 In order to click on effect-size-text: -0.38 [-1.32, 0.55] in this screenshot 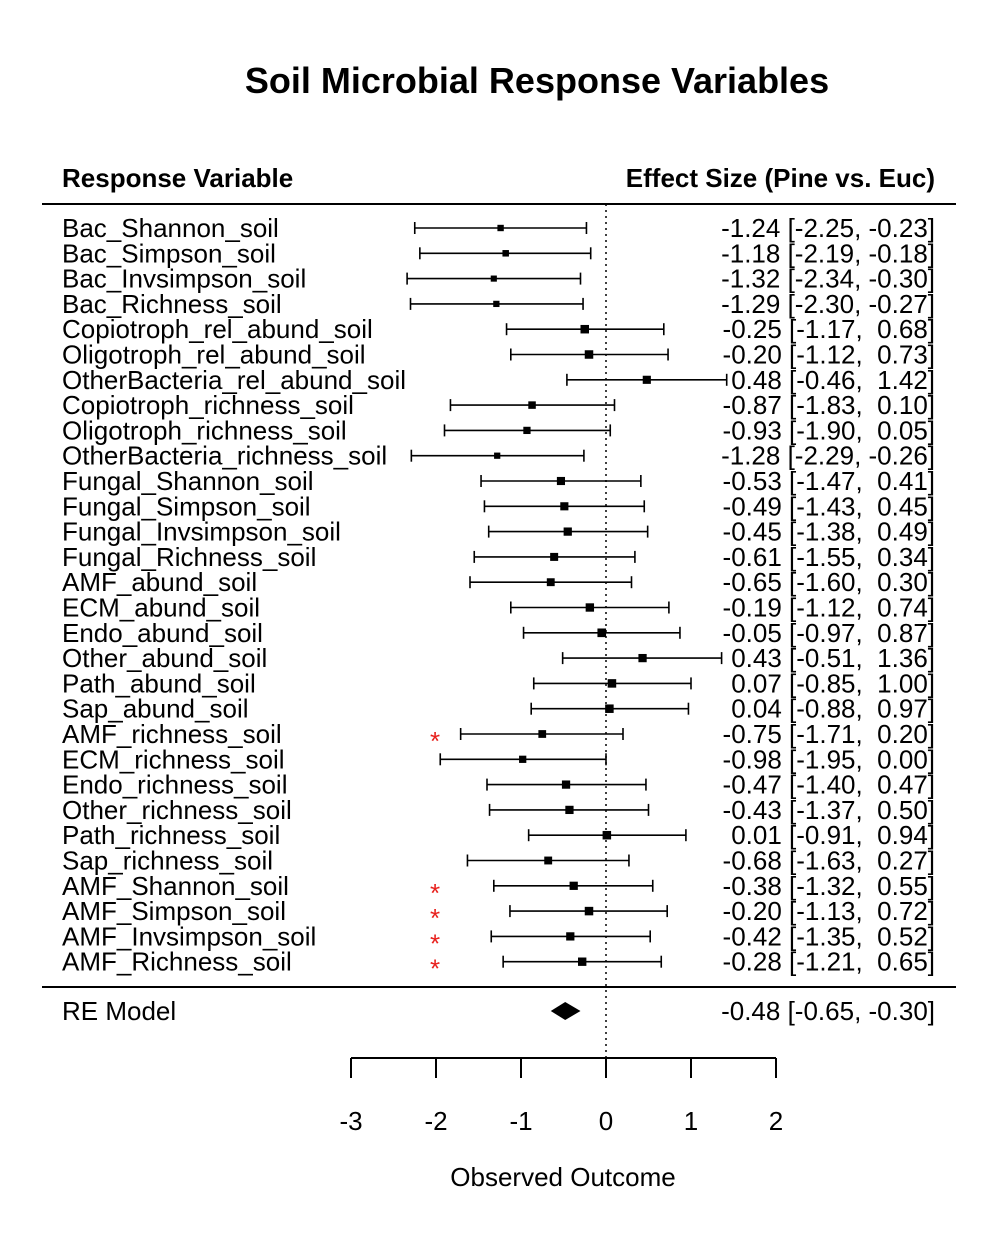, I will do `click(829, 886)`.